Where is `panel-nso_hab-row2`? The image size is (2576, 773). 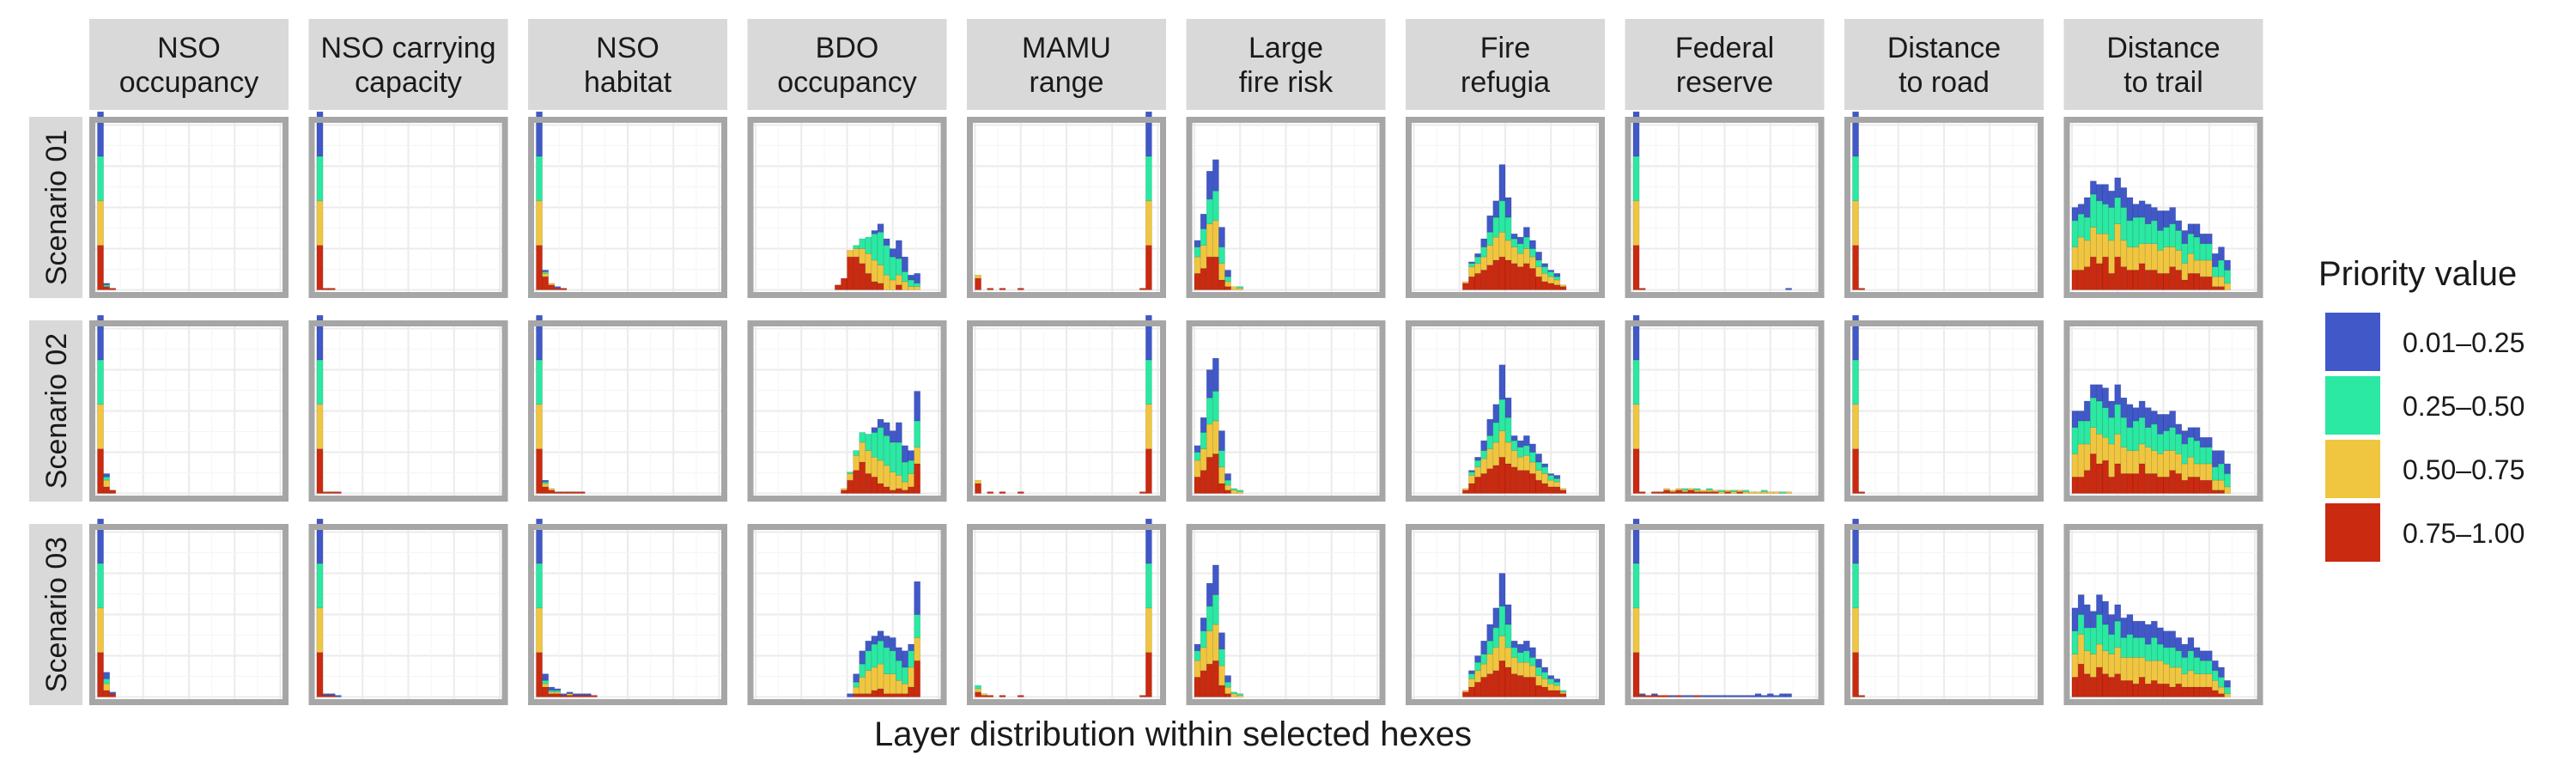
panel-nso_hab-row2 is located at coordinates (627, 408).